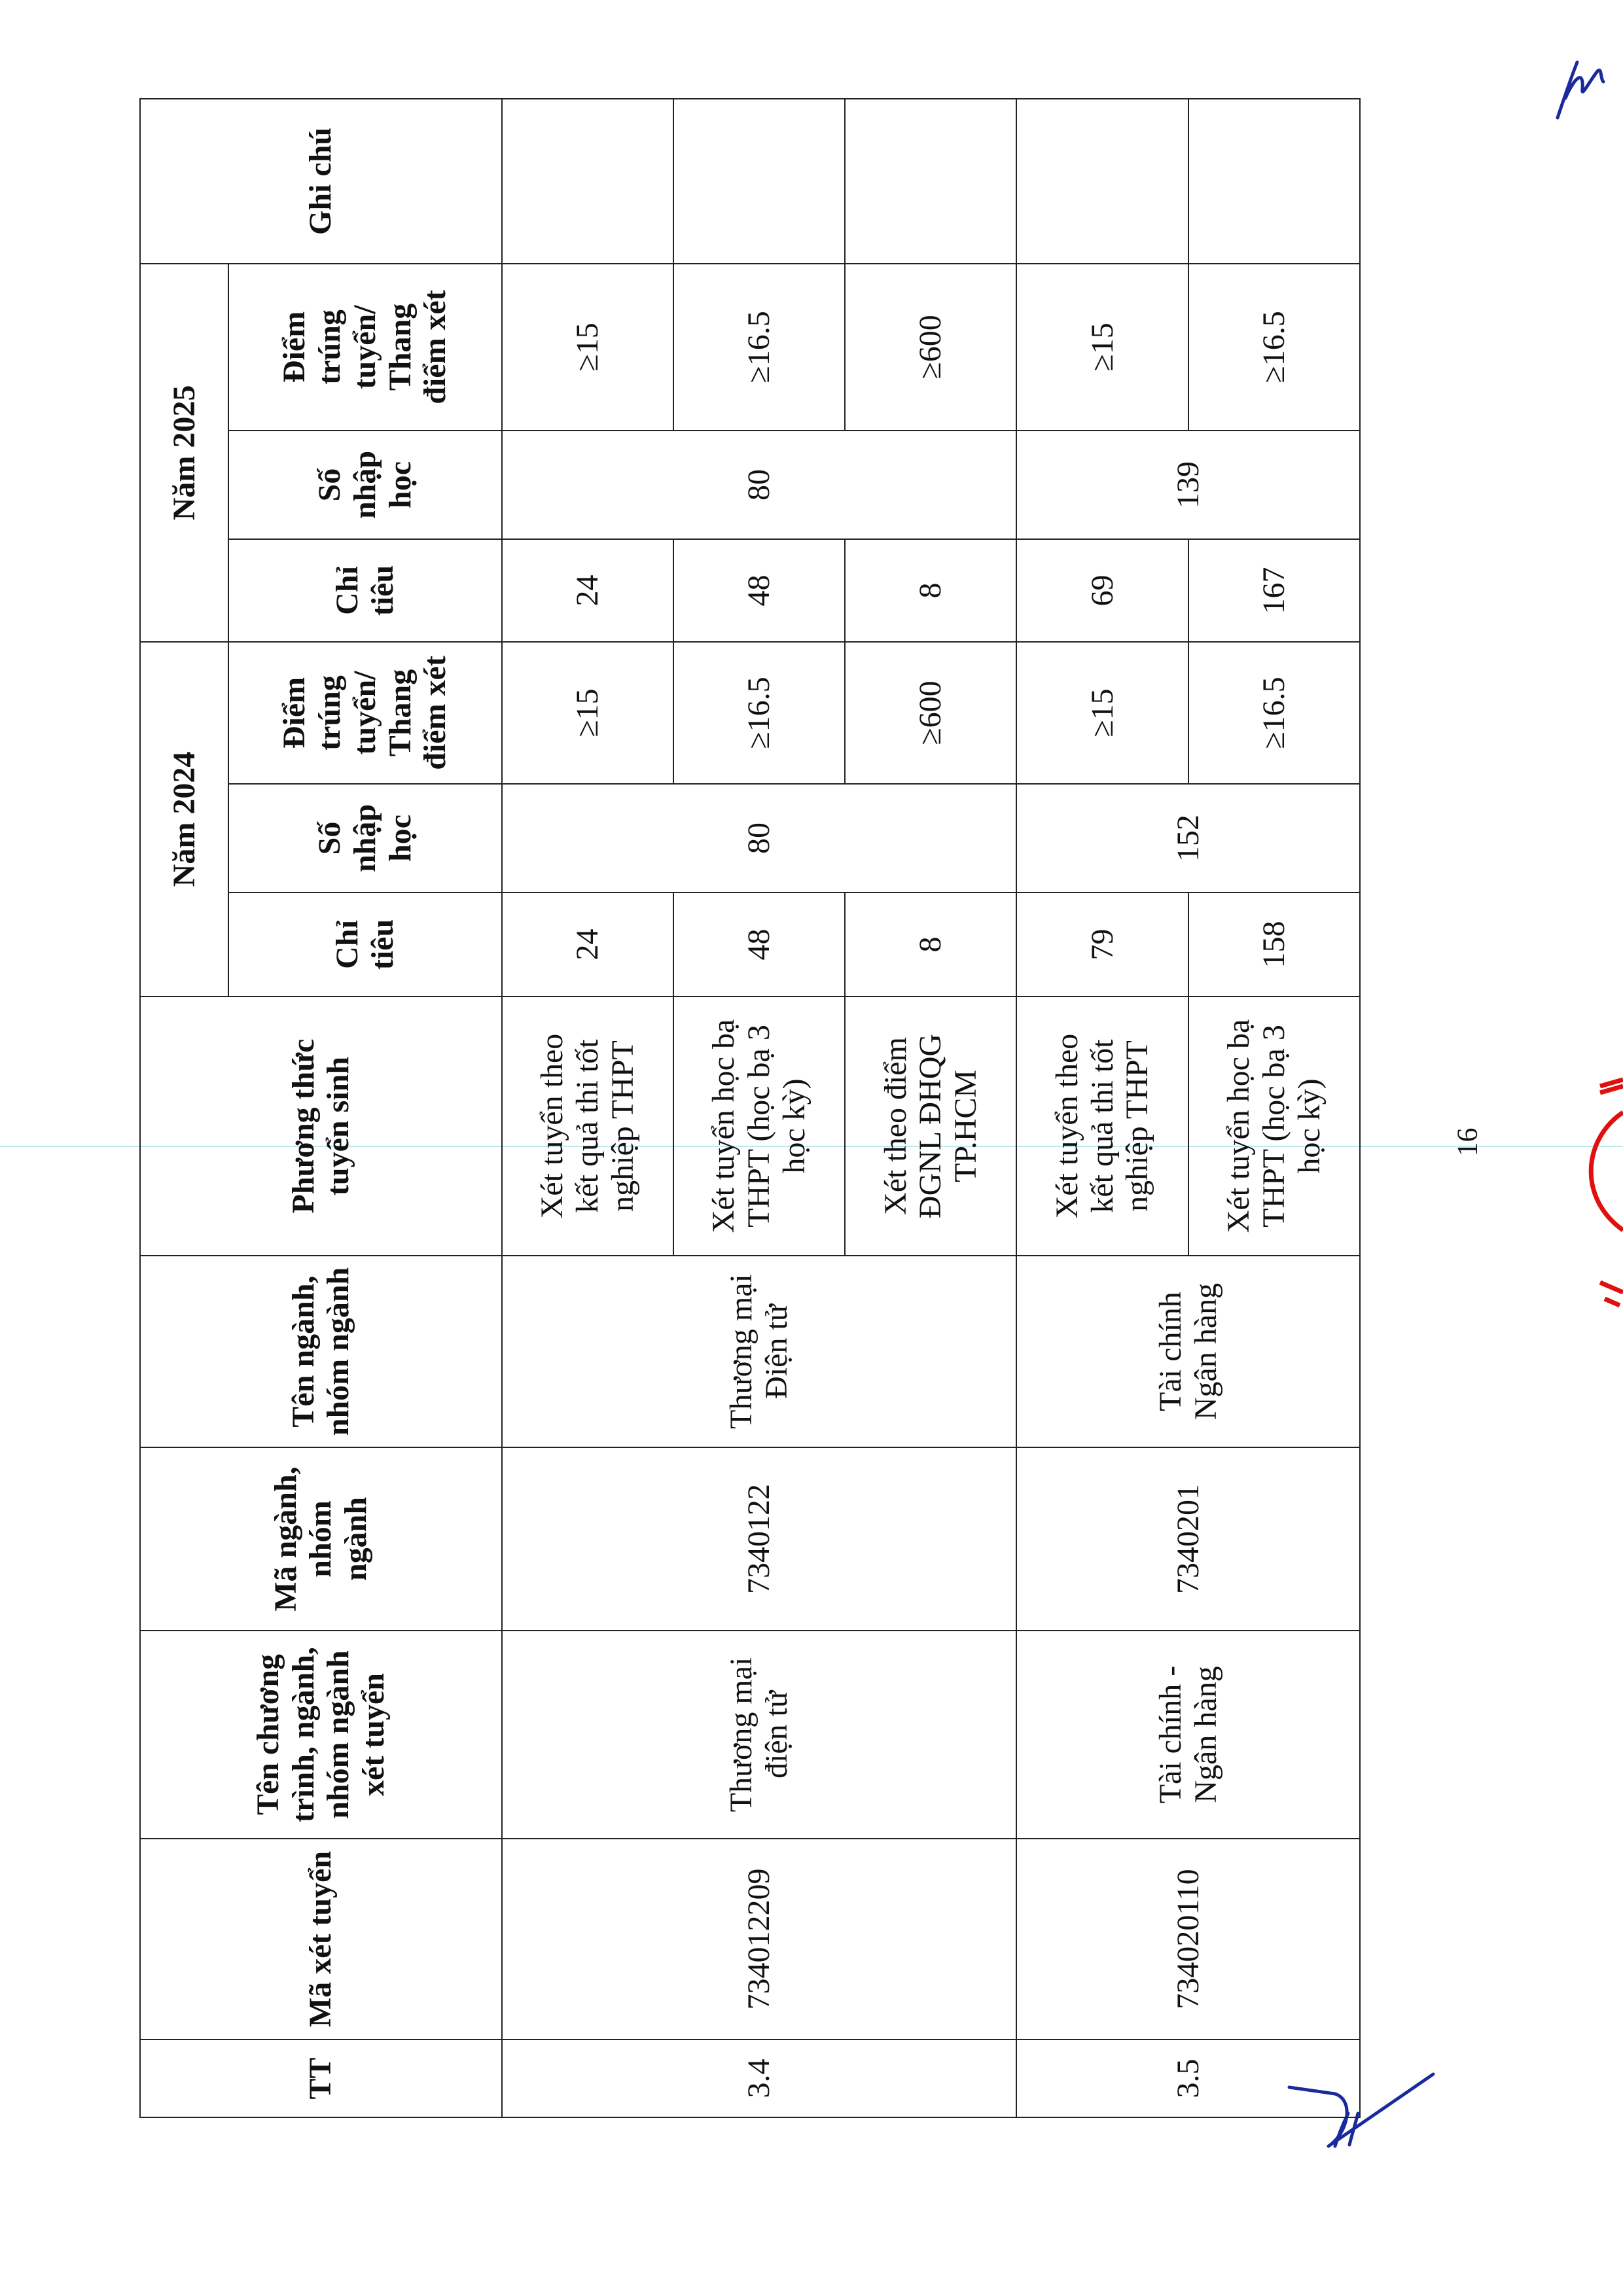 The width and height of the screenshot is (1623, 2296). Describe the element at coordinates (1580, 90) in the screenshot. I see `initials-signature-top` at that location.